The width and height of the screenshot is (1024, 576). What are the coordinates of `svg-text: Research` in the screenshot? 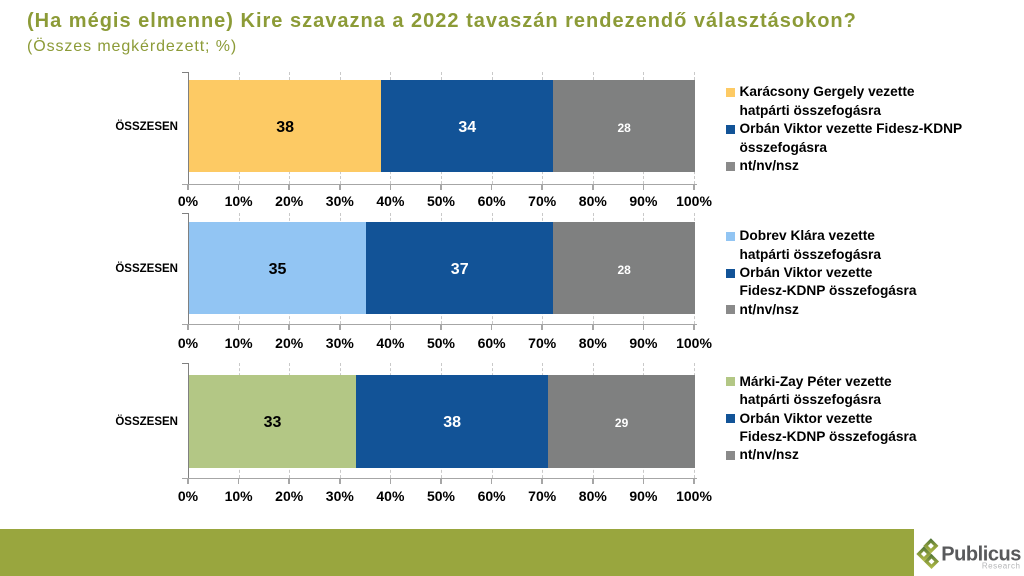 It's located at (1001, 566).